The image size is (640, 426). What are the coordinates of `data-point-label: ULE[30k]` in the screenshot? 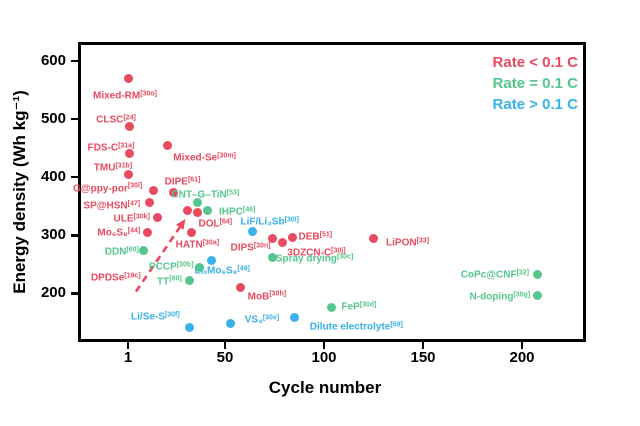 It's located at (131, 219).